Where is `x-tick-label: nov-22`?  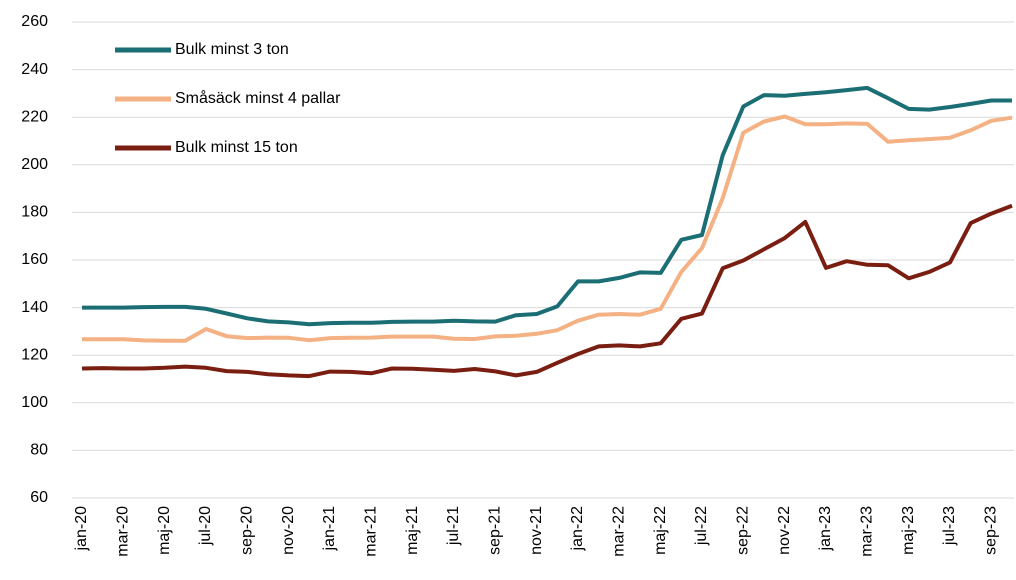
x-tick-label: nov-22 is located at coordinates (784, 530).